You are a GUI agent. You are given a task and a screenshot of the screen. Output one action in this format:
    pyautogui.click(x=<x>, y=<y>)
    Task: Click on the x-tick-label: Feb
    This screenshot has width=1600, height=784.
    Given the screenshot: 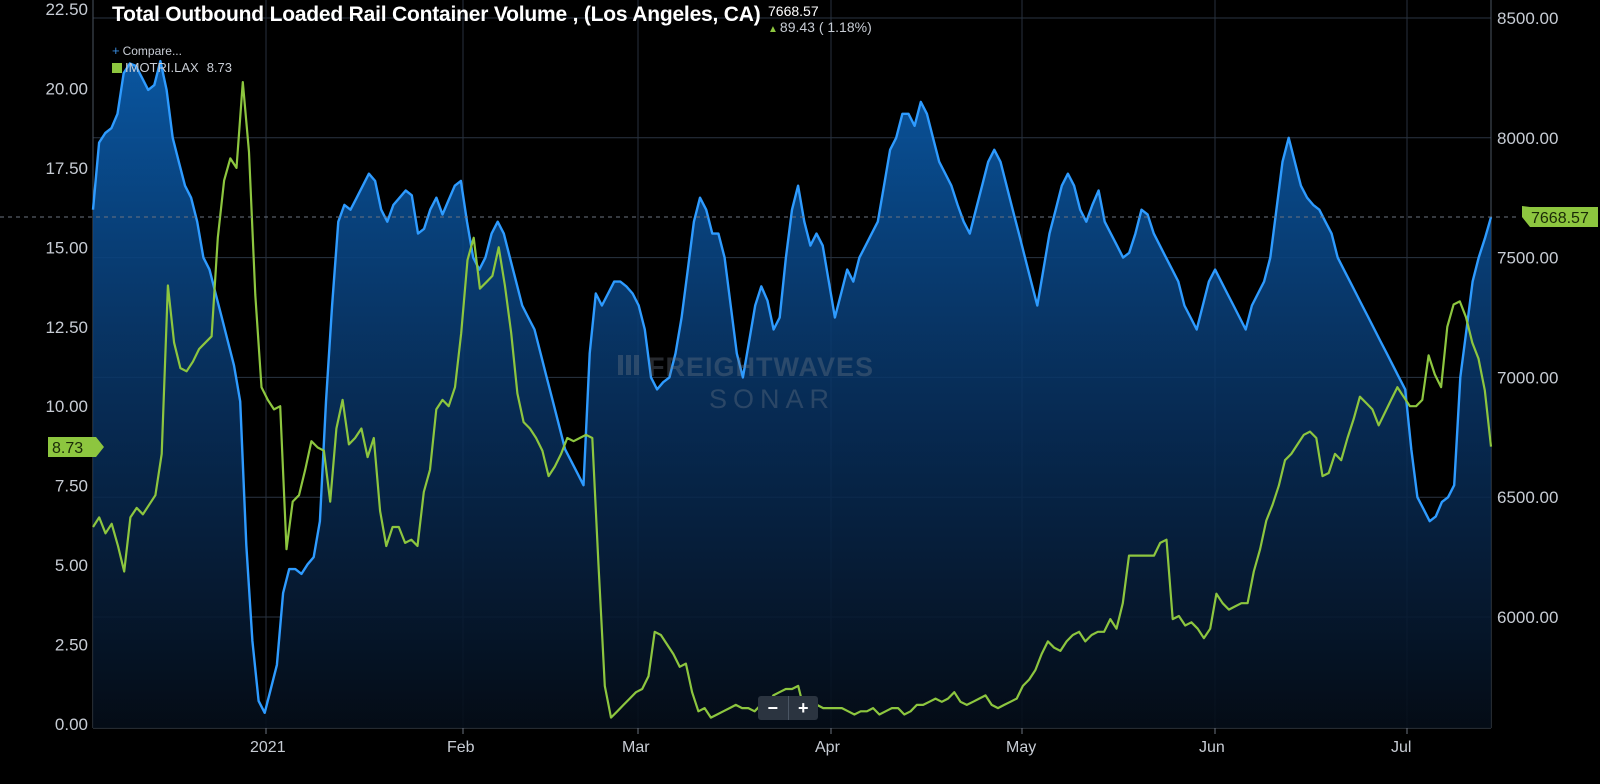 What is the action you would take?
    pyautogui.click(x=461, y=747)
    